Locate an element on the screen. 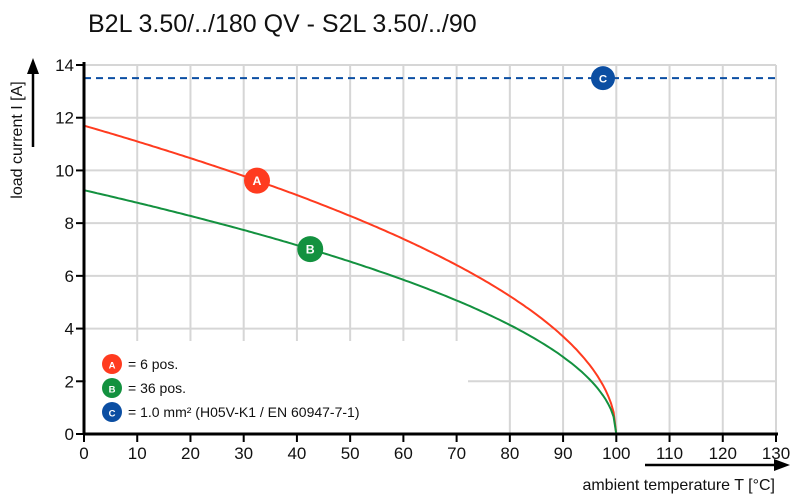 The width and height of the screenshot is (800, 500). x-axis-label: ambient temperature T [°C] is located at coordinates (678, 485).